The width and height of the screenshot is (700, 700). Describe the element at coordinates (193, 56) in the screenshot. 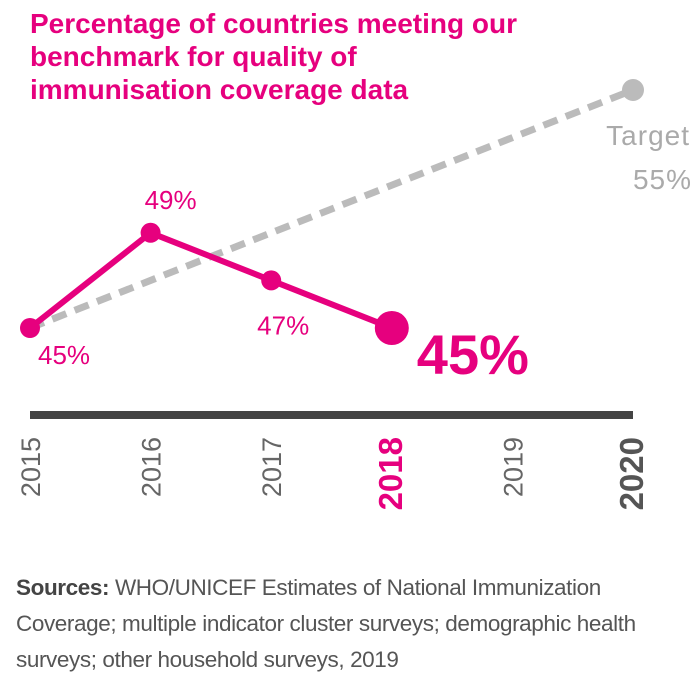

I see `chart-title: benchmark for quality of` at that location.